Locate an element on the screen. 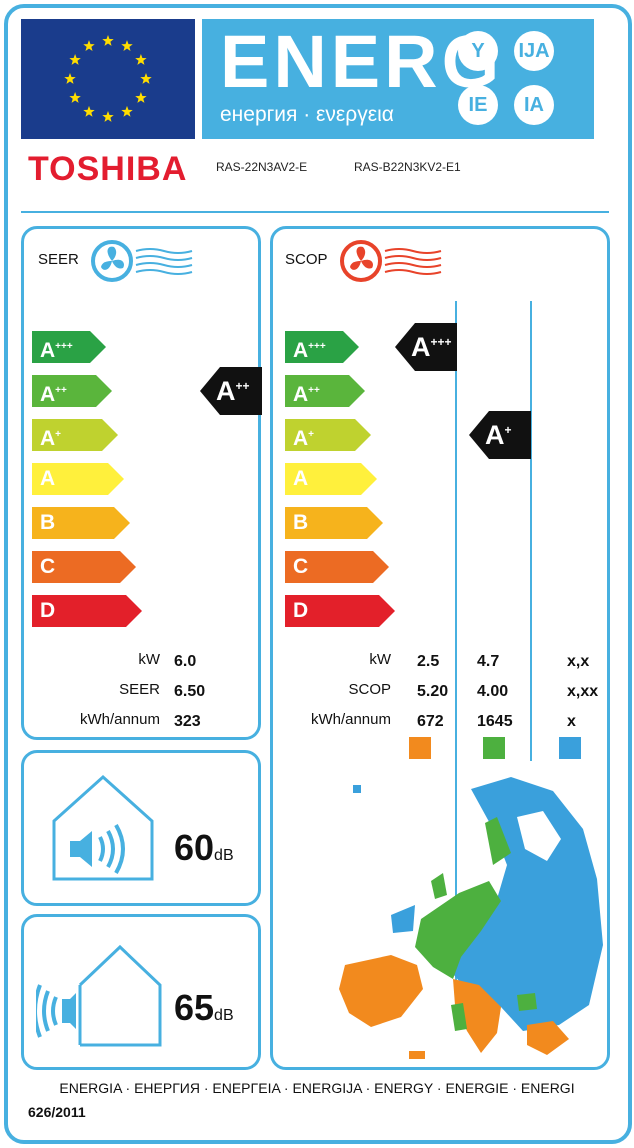 This screenshot has width=634, height=1148. seer-arrow-label: A is located at coordinates (48, 478).